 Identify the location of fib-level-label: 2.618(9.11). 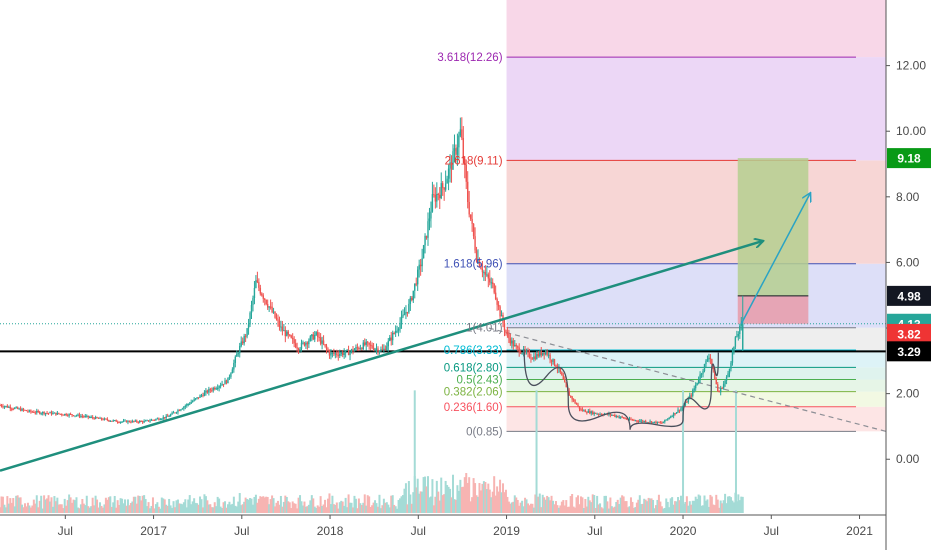
(474, 161).